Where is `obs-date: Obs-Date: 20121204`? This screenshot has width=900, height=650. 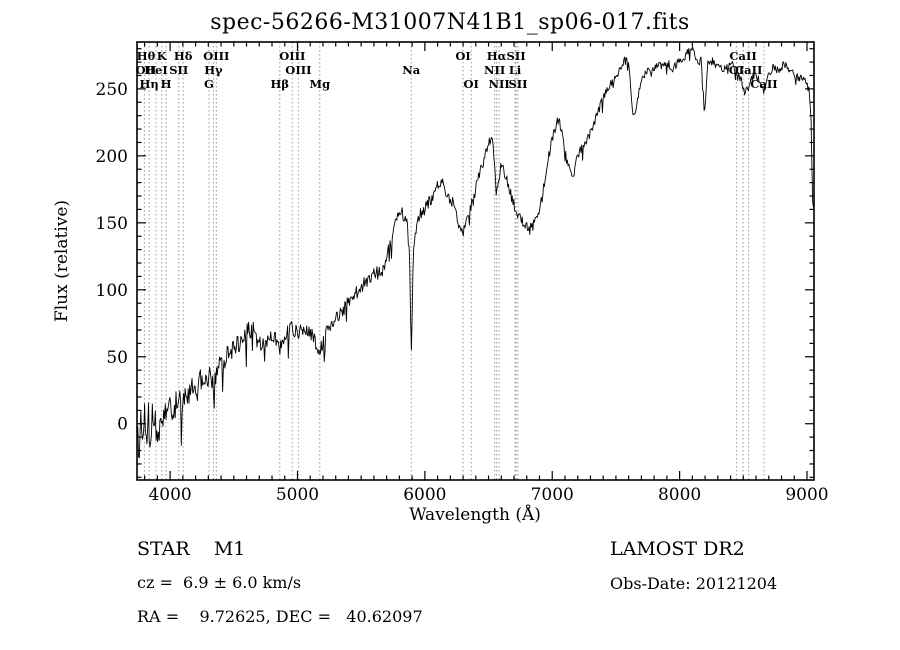
obs-date: Obs-Date: 20121204 is located at coordinates (694, 583).